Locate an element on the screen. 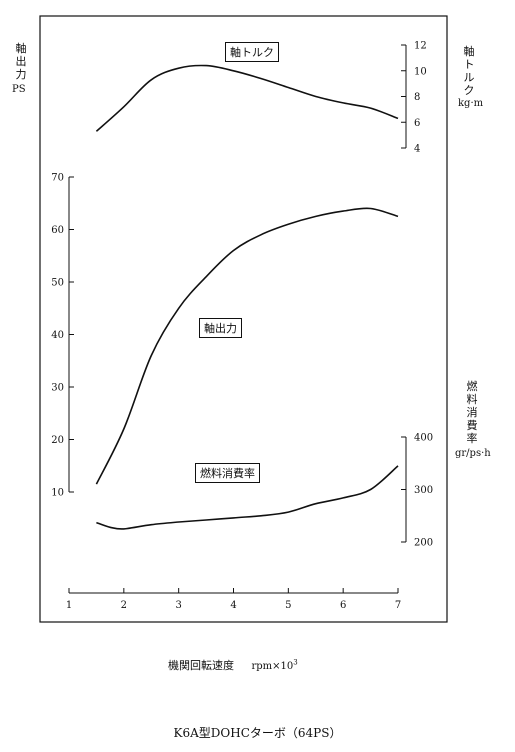 This screenshot has width=515, height=752. power-tick-label: 40 is located at coordinates (57, 335).